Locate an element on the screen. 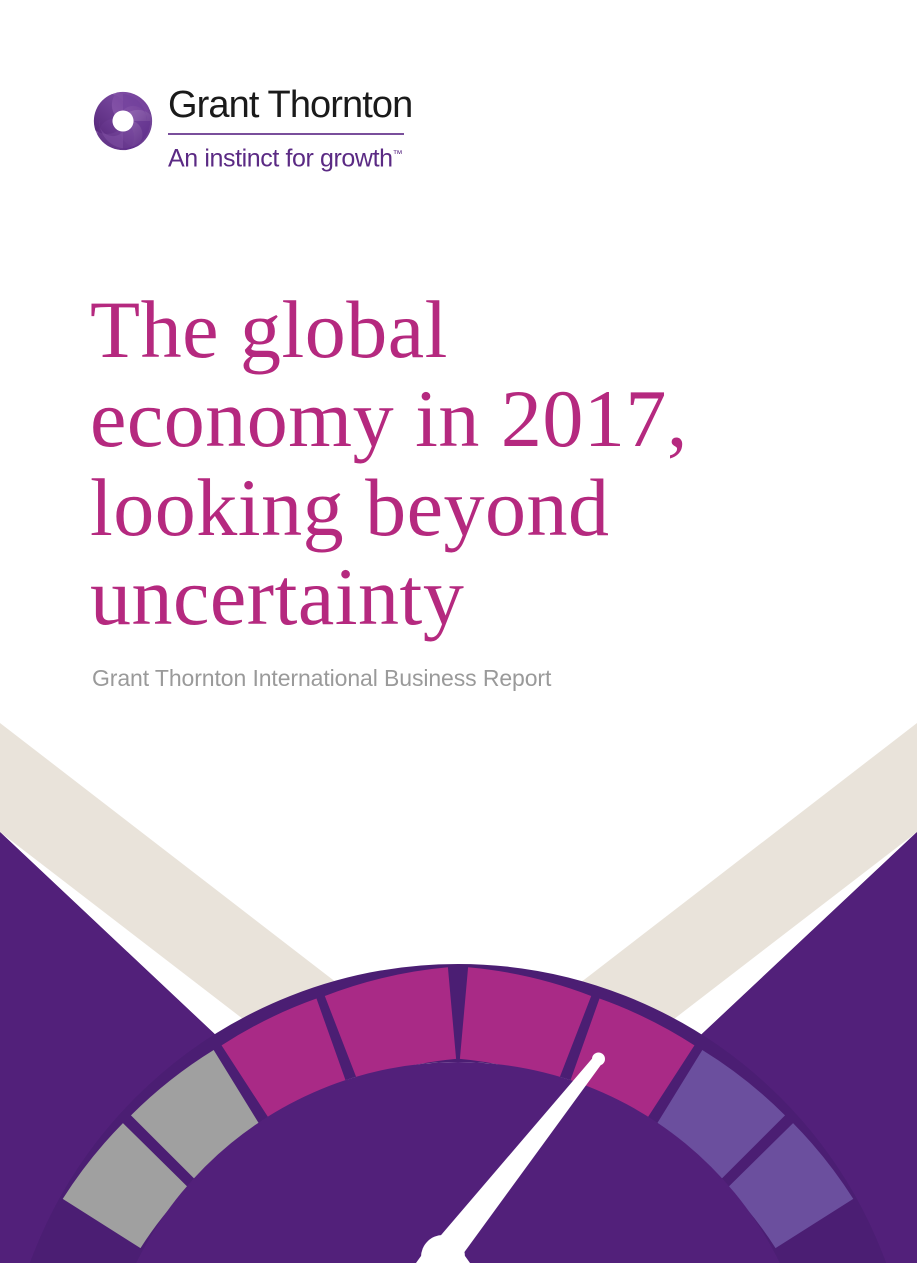 This screenshot has height=1263, width=917. title-line-2: economy in 2017, is located at coordinates (389, 418).